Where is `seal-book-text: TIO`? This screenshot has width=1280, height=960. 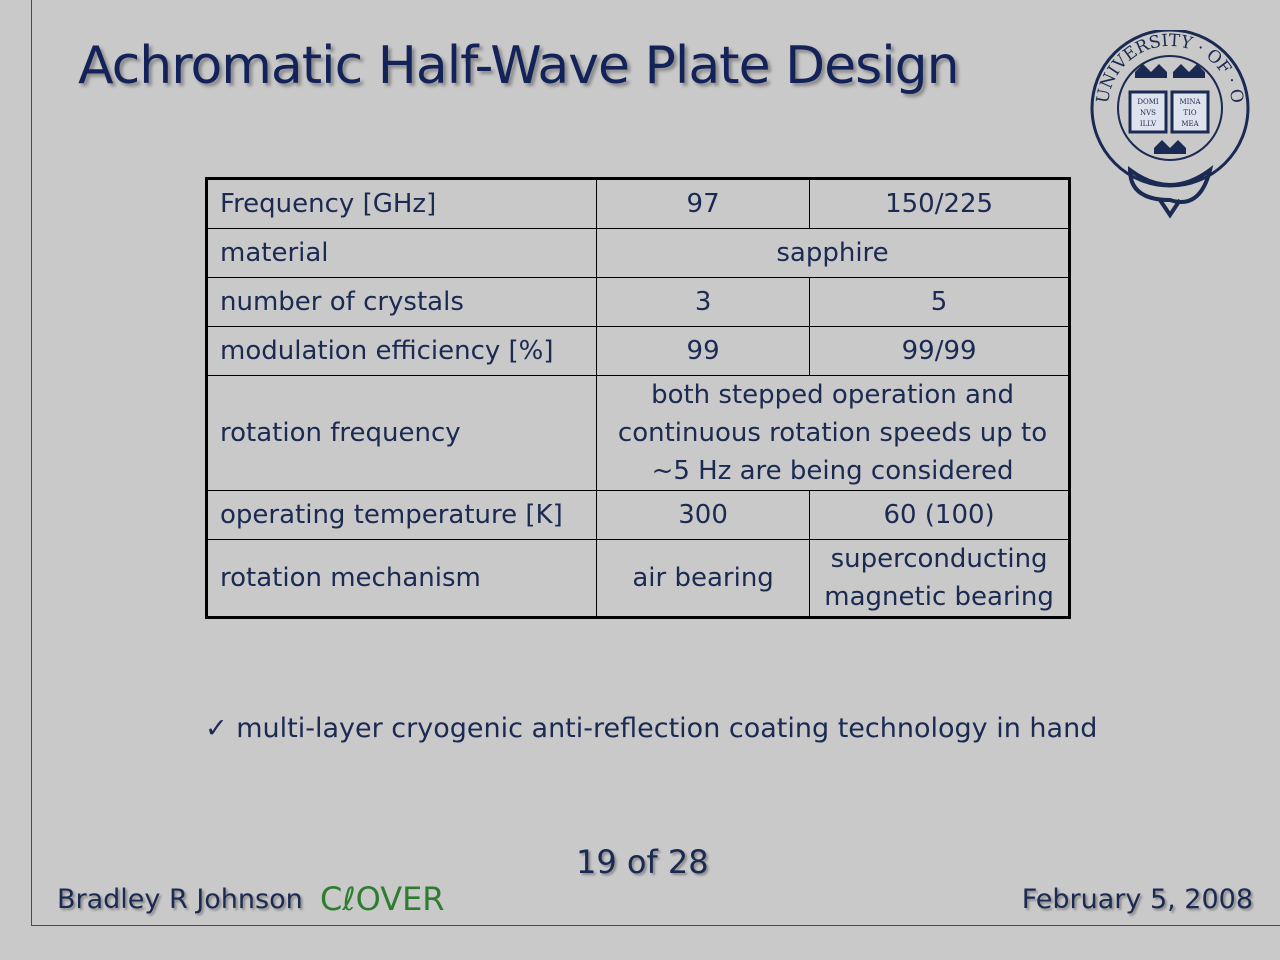 seal-book-text: TIO is located at coordinates (1189, 113).